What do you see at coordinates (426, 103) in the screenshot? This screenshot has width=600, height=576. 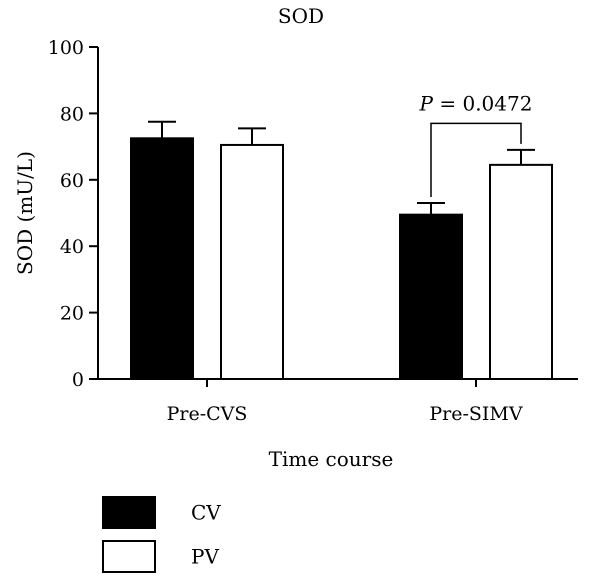 I see `p-value-symbol: P` at bounding box center [426, 103].